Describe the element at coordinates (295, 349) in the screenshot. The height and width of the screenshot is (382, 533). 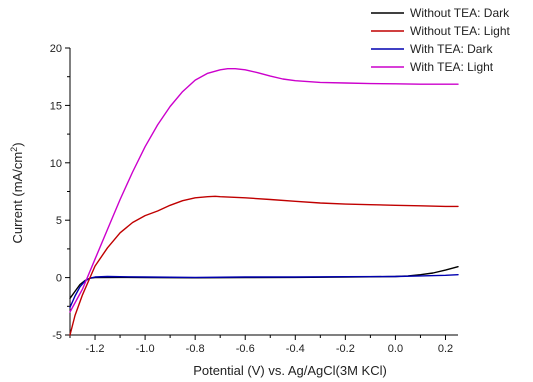
I see `x-tick-label: -0.4` at that location.